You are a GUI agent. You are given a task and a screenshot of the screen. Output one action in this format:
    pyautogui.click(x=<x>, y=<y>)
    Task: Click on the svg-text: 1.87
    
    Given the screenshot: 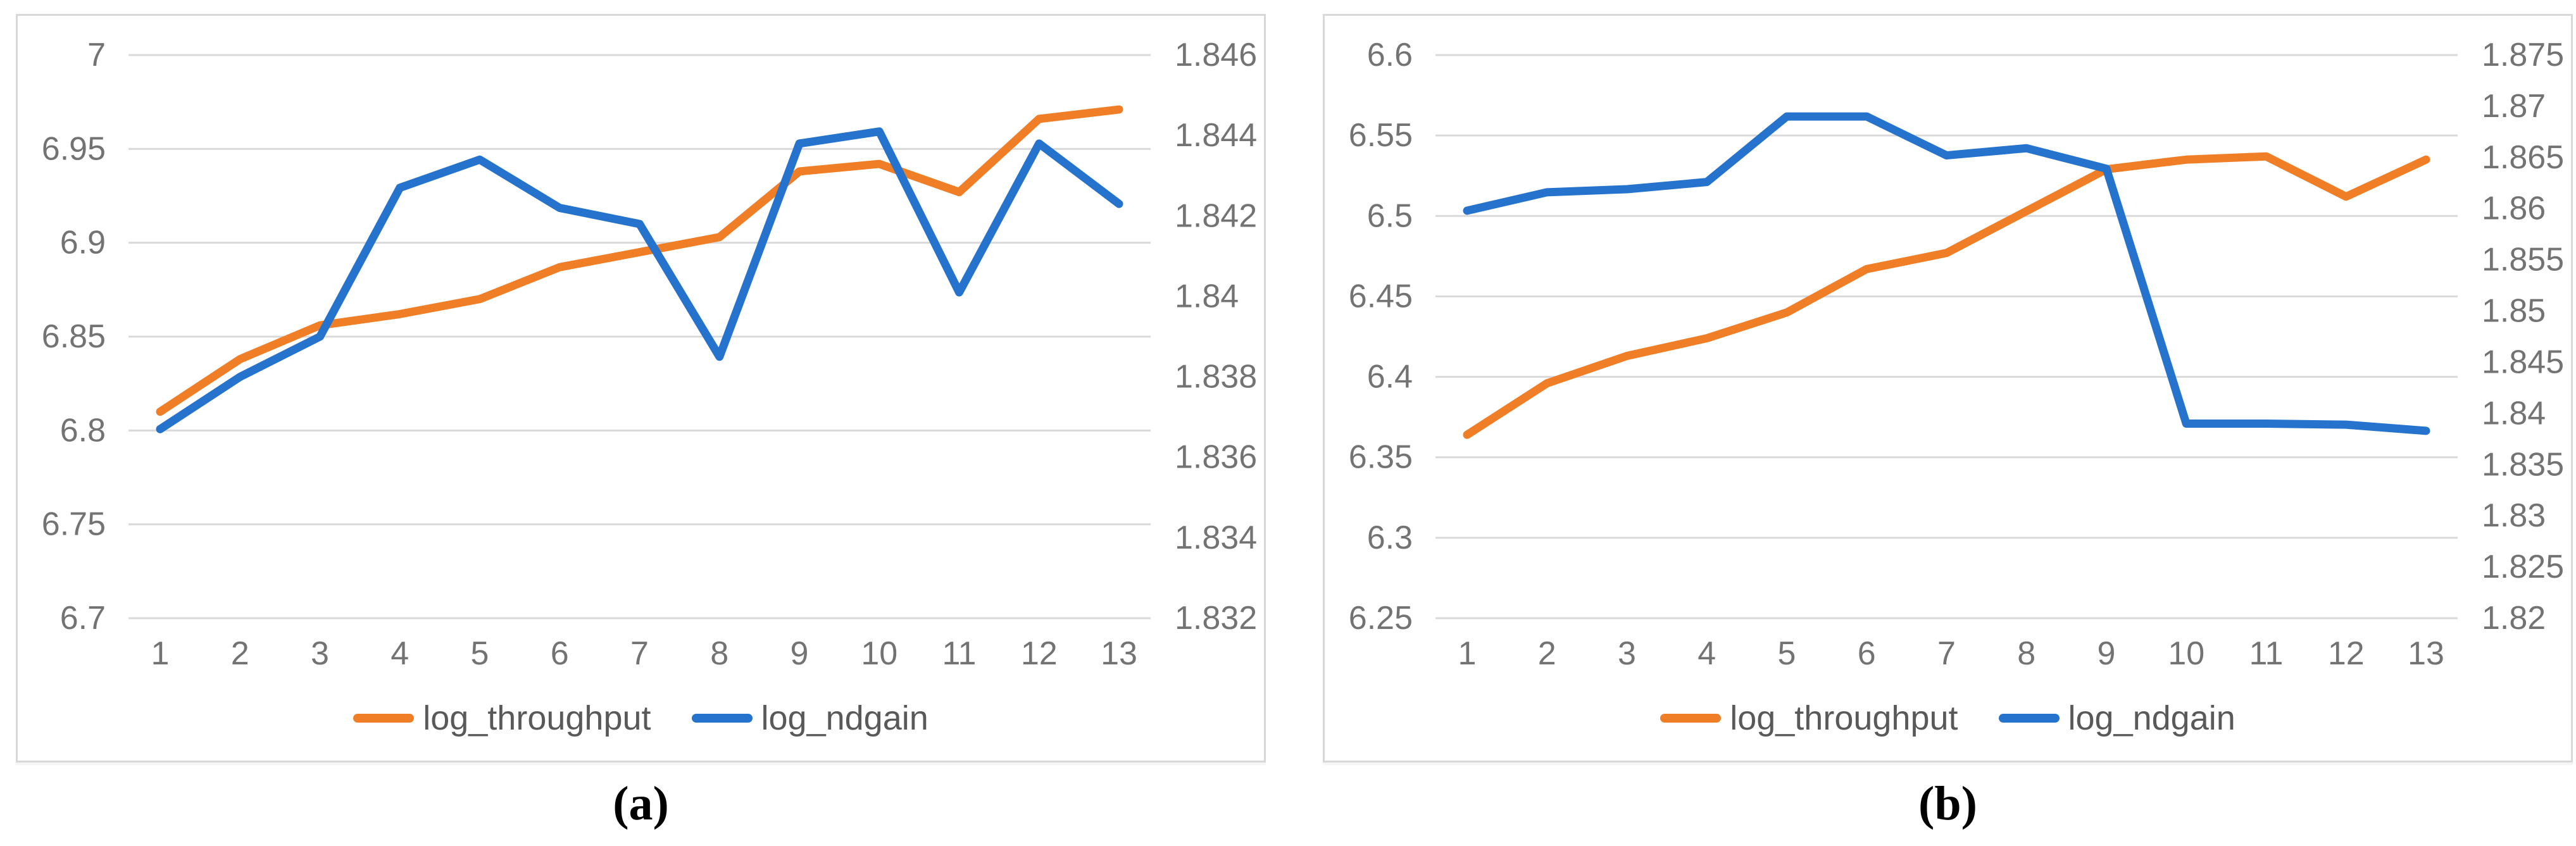 What is the action you would take?
    pyautogui.click(x=2514, y=106)
    